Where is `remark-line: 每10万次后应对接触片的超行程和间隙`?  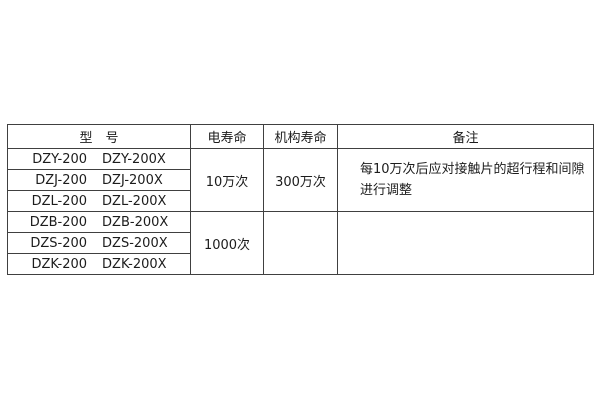
remark-line: 每10万次后应对接触片的超行程和间隙 is located at coordinates (472, 169).